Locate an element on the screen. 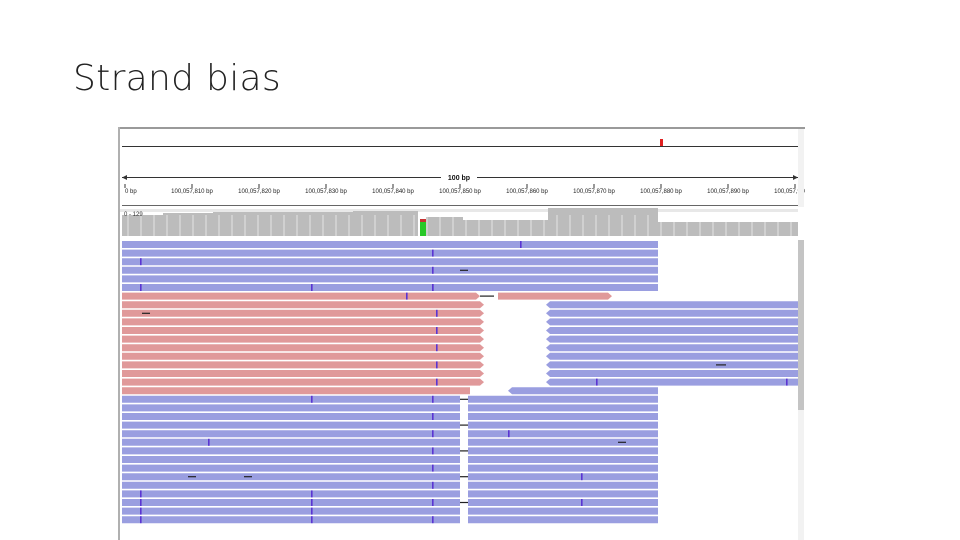  ruler-tick-label: 100,057,830 bp is located at coordinates (326, 192).